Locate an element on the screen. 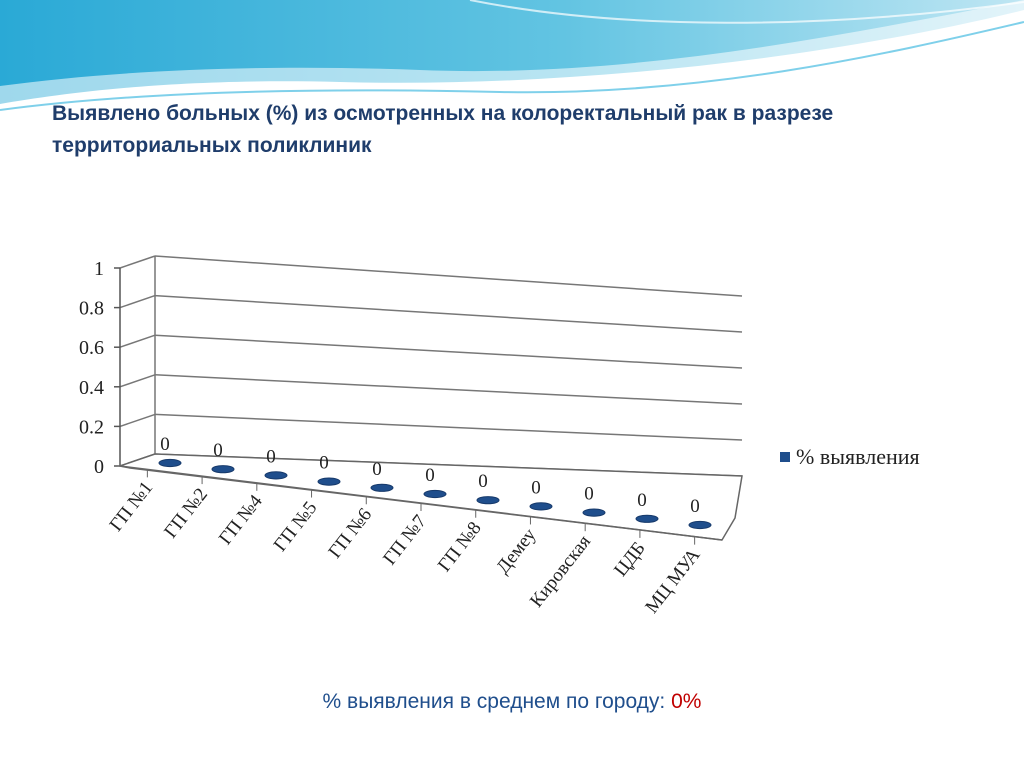 This screenshot has width=1024, height=768. y-tick-label: 1 is located at coordinates (99, 269).